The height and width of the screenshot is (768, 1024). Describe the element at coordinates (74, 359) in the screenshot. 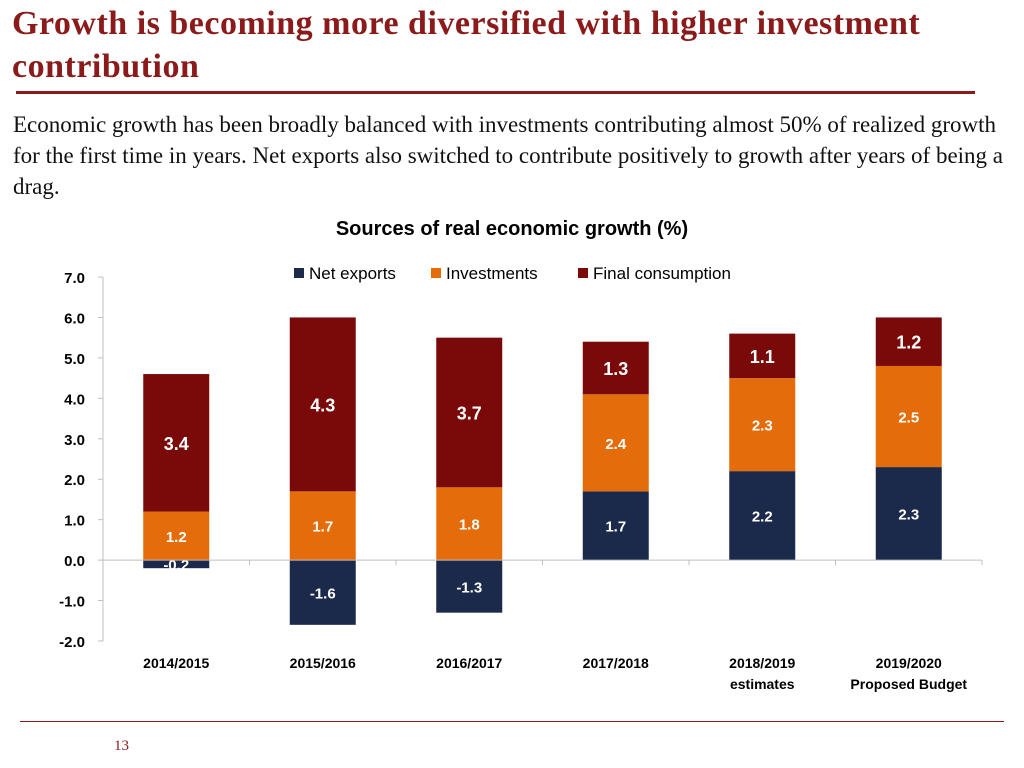

I see `y-tick-label: 5.0` at that location.